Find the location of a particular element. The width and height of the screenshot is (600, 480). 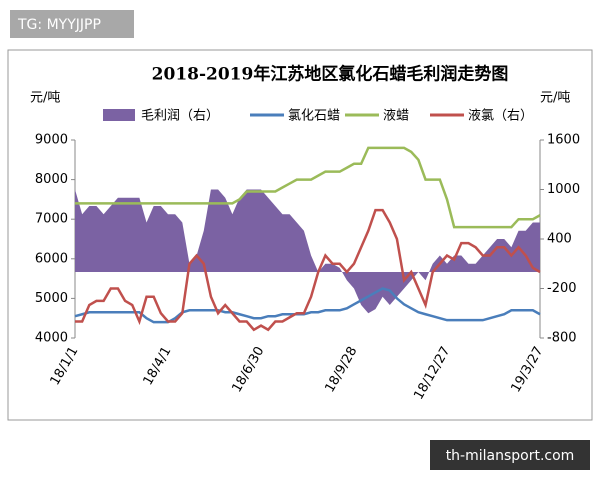

y2-tick-label: 1600 is located at coordinates (563, 140).